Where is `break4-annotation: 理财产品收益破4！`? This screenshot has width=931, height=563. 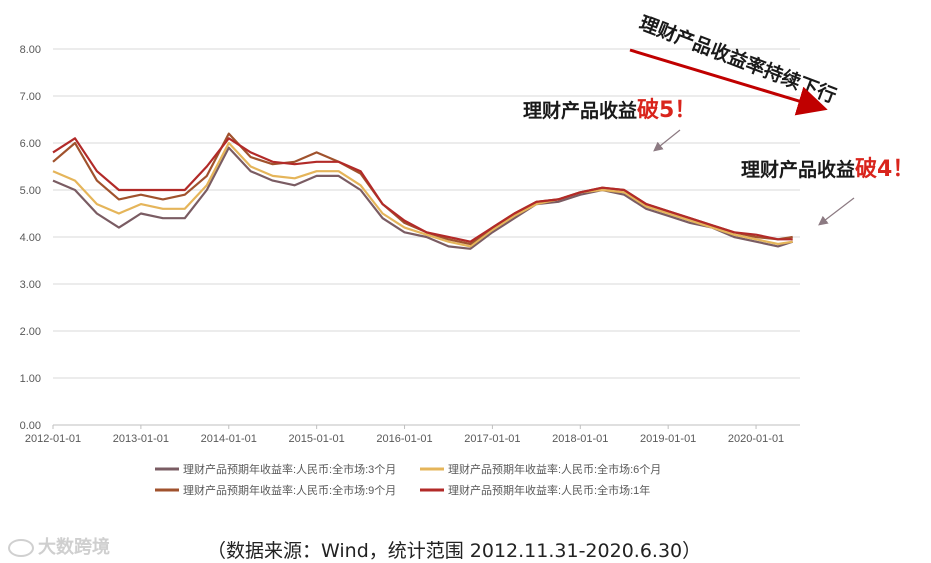
break4-annotation: 理财产品收益破4！ is located at coordinates (827, 191).